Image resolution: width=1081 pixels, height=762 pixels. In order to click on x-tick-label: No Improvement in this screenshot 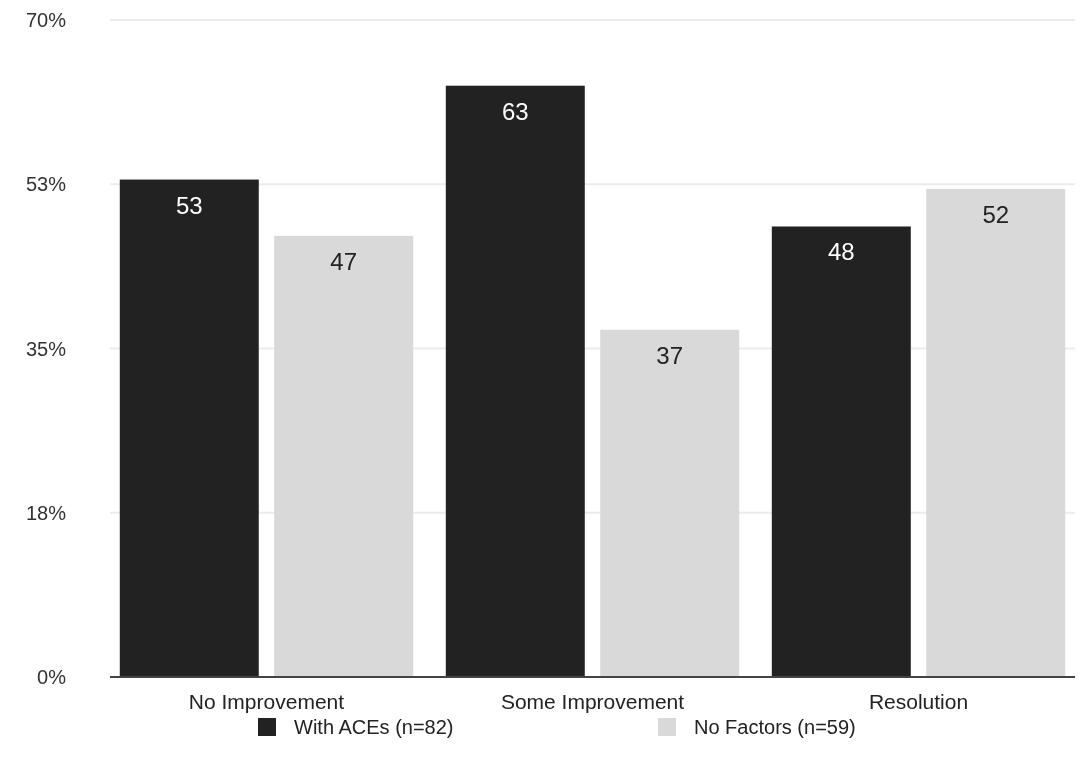, I will do `click(266, 701)`.